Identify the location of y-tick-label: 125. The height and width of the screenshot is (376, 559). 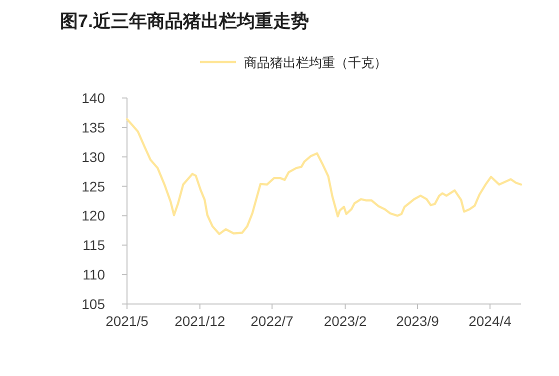
(94, 186).